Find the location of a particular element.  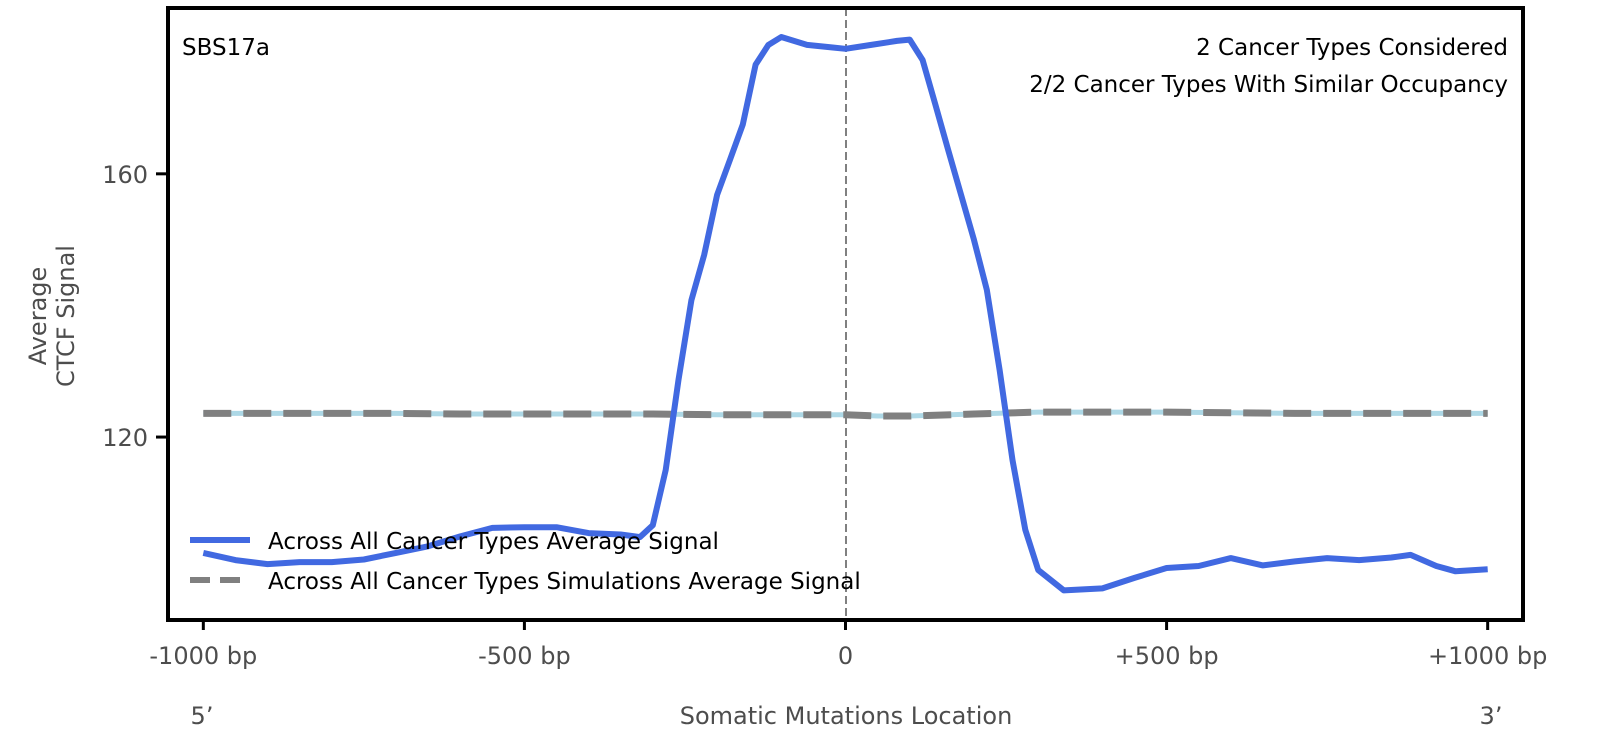

x-end-label-3prime: 3’ is located at coordinates (1491, 716).